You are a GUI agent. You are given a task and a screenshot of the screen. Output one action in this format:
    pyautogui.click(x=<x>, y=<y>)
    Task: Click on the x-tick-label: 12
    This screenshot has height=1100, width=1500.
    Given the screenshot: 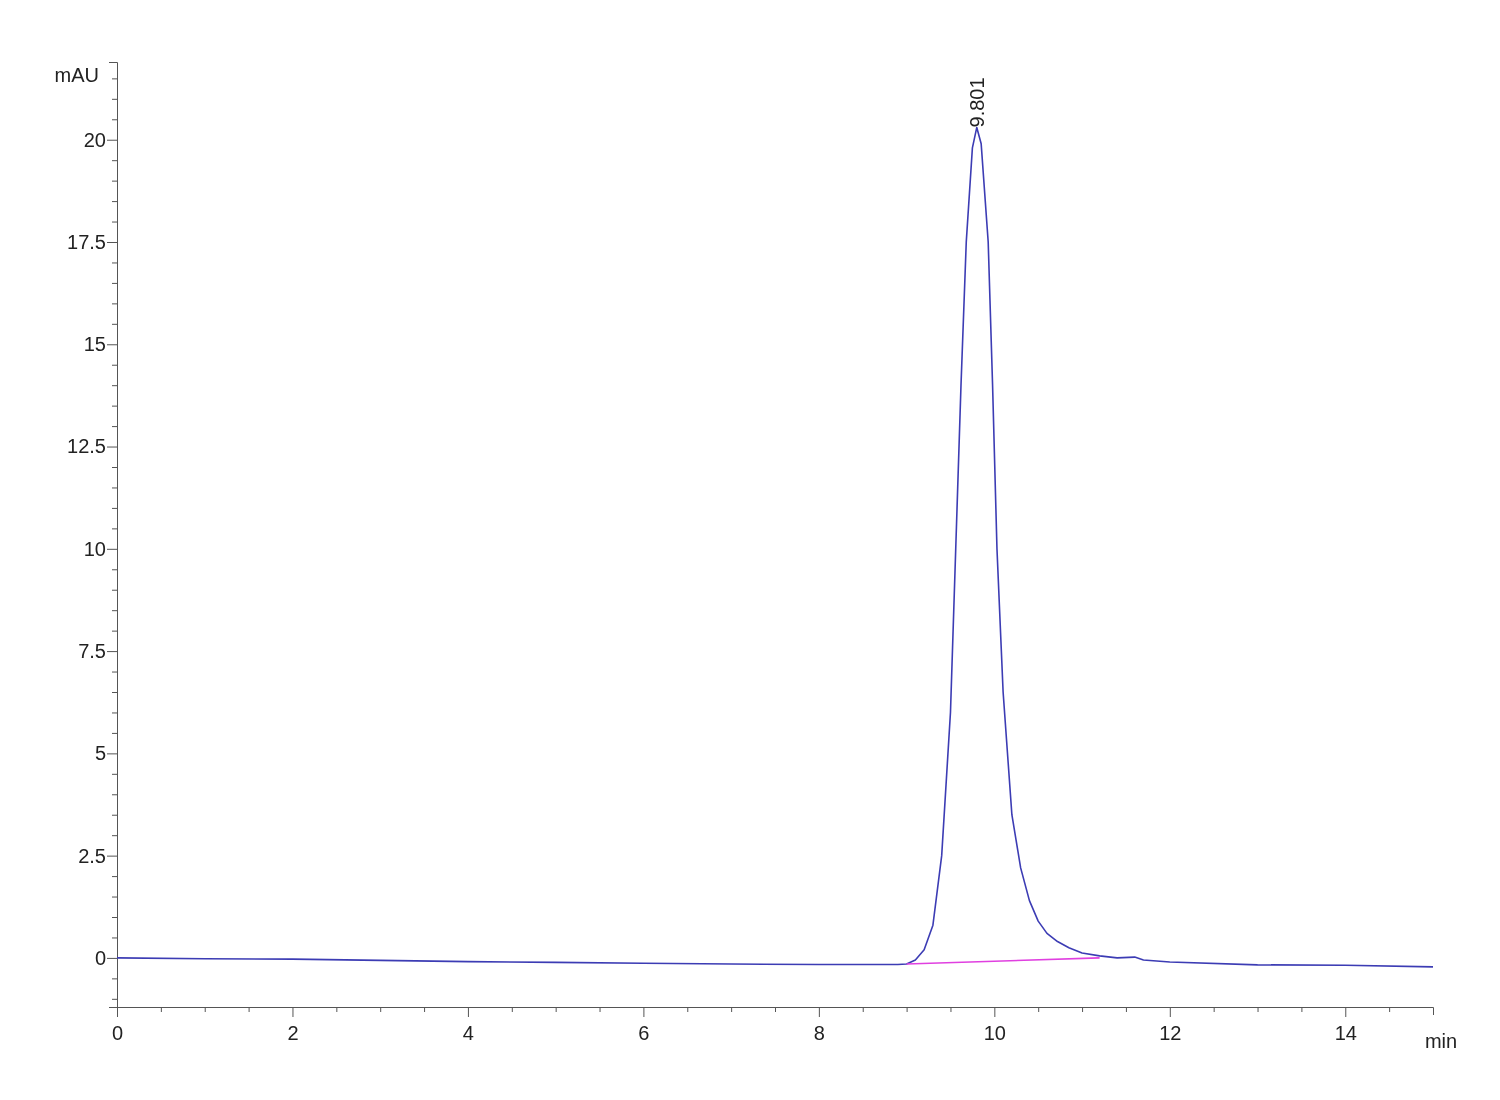 What is the action you would take?
    pyautogui.click(x=1170, y=1033)
    